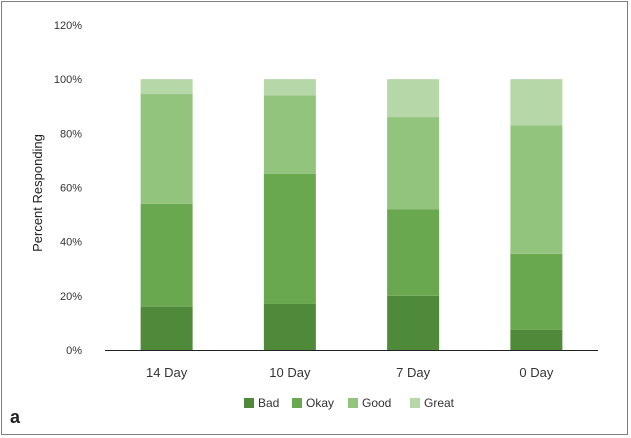  I want to click on legend-label-good: Good, so click(376, 403).